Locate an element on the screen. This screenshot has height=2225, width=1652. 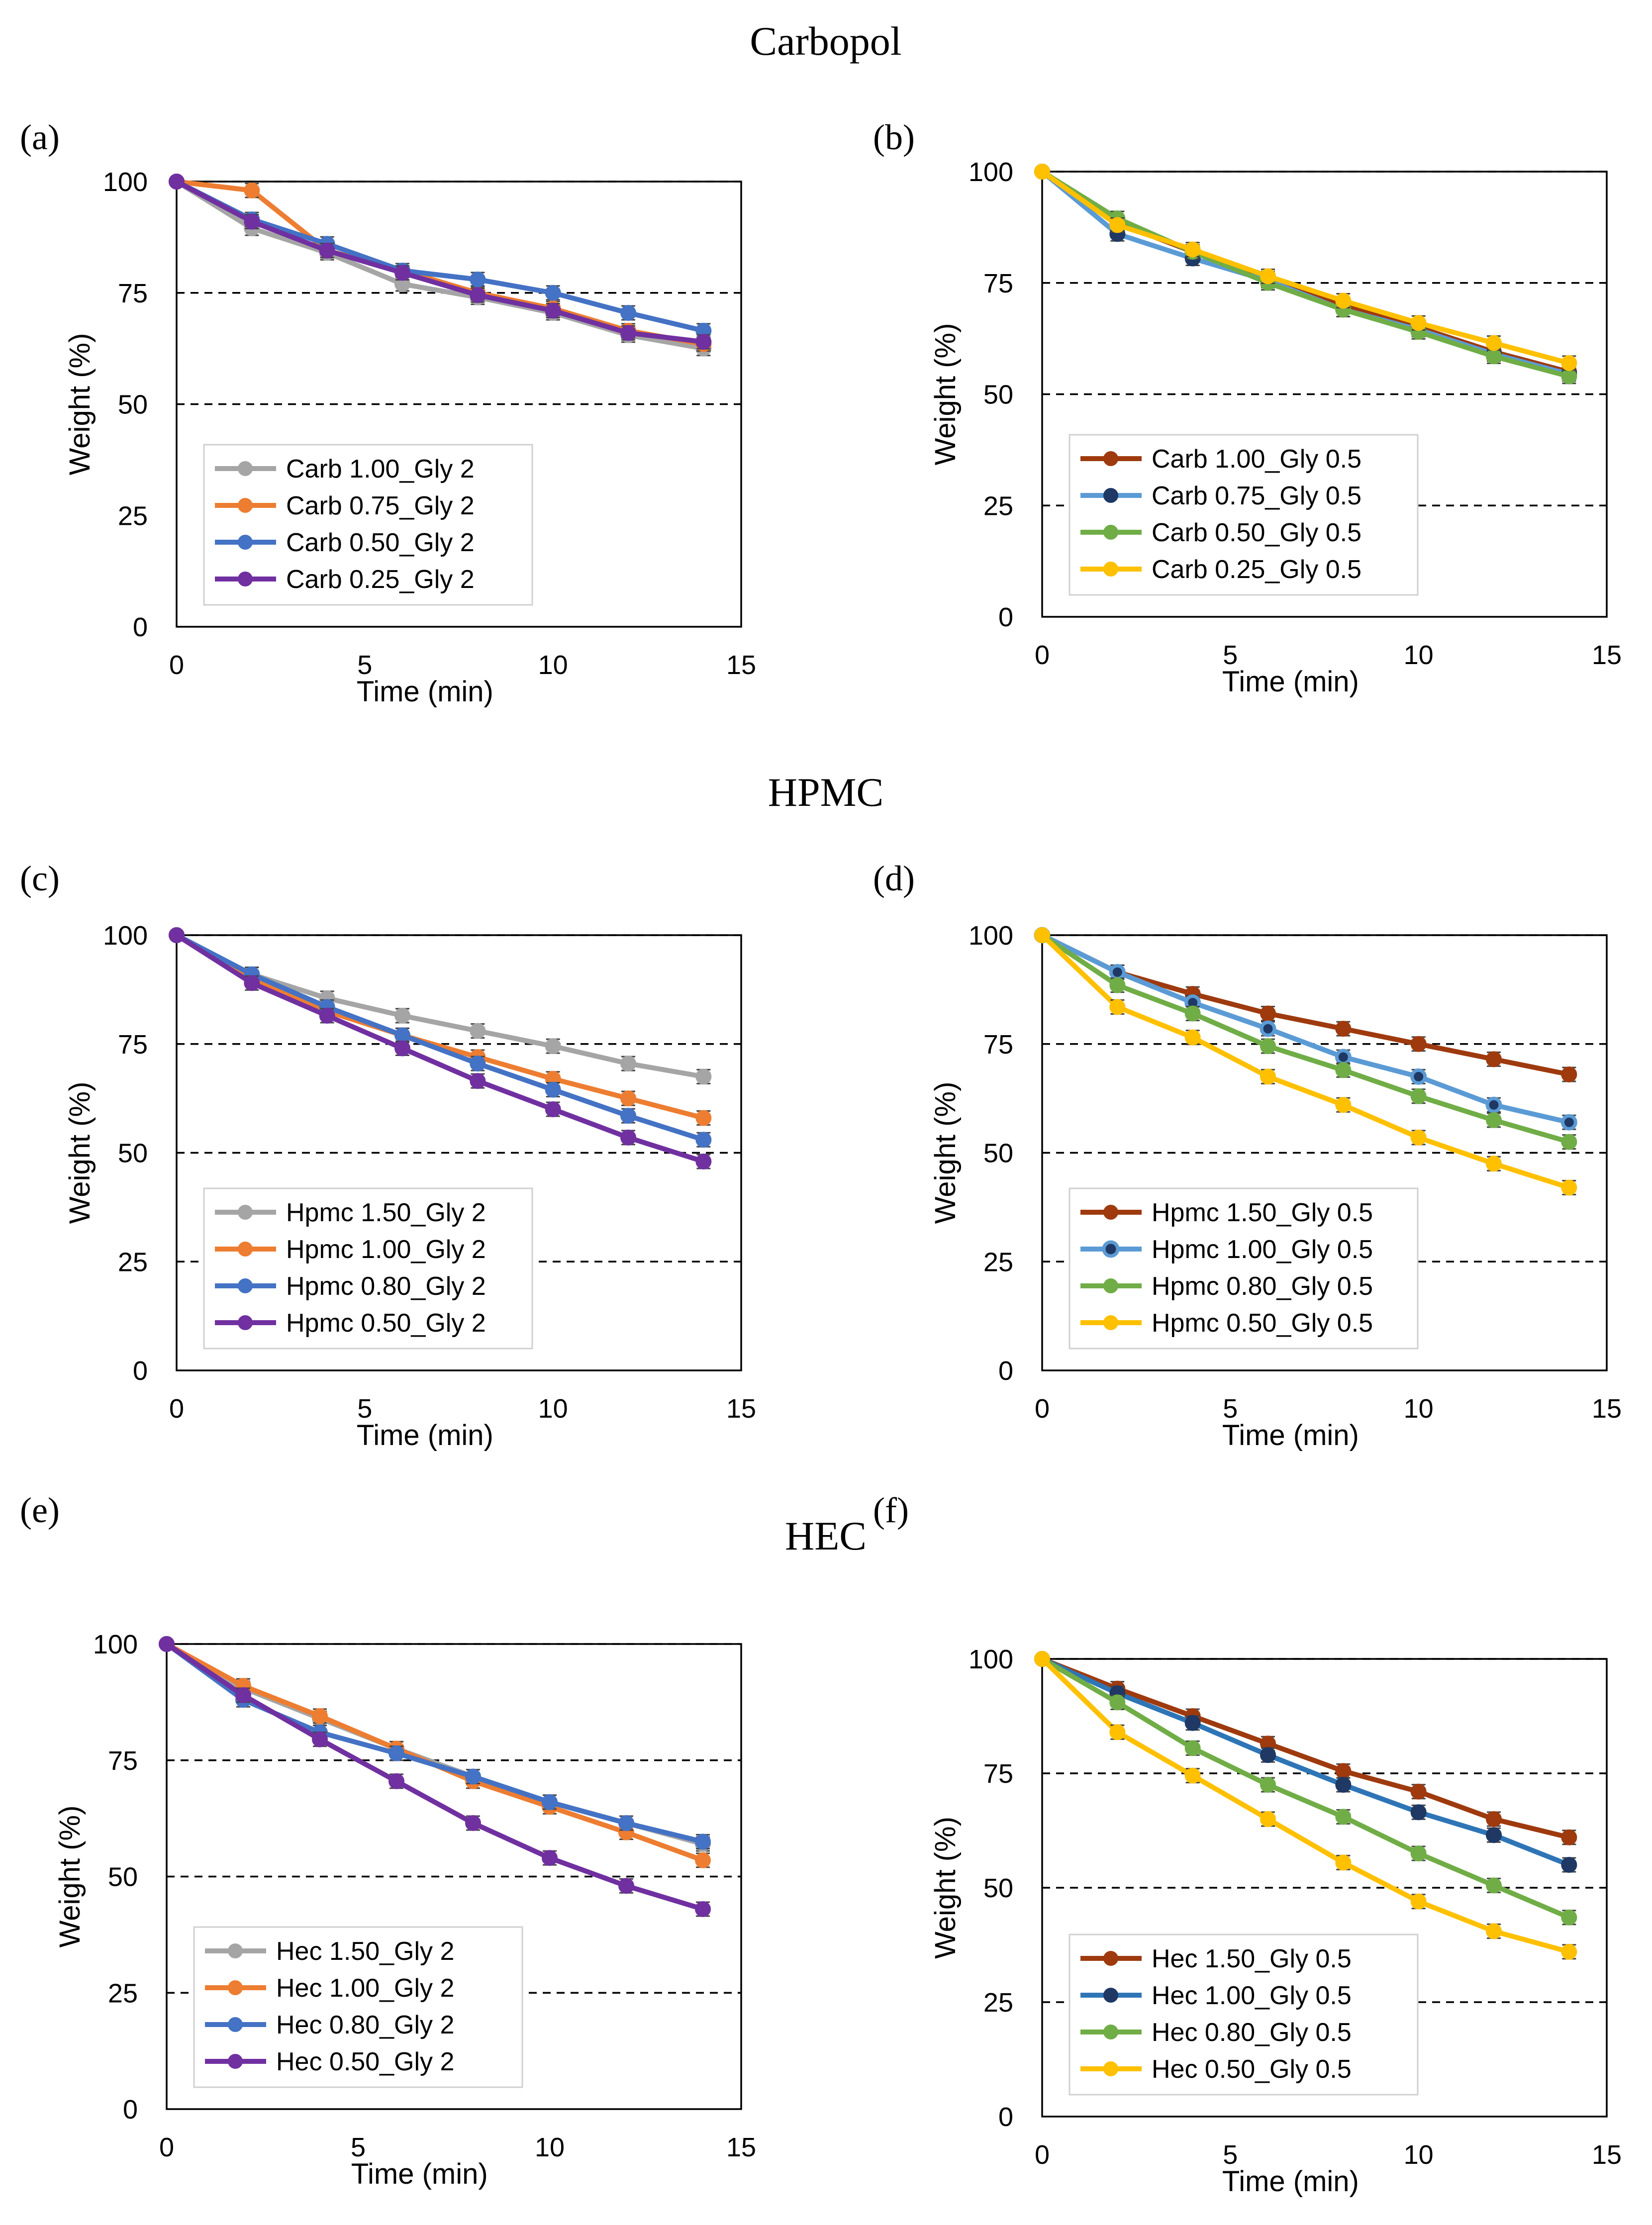
legend-label: Hec 1.50_Gly 2 is located at coordinates (365, 1952).